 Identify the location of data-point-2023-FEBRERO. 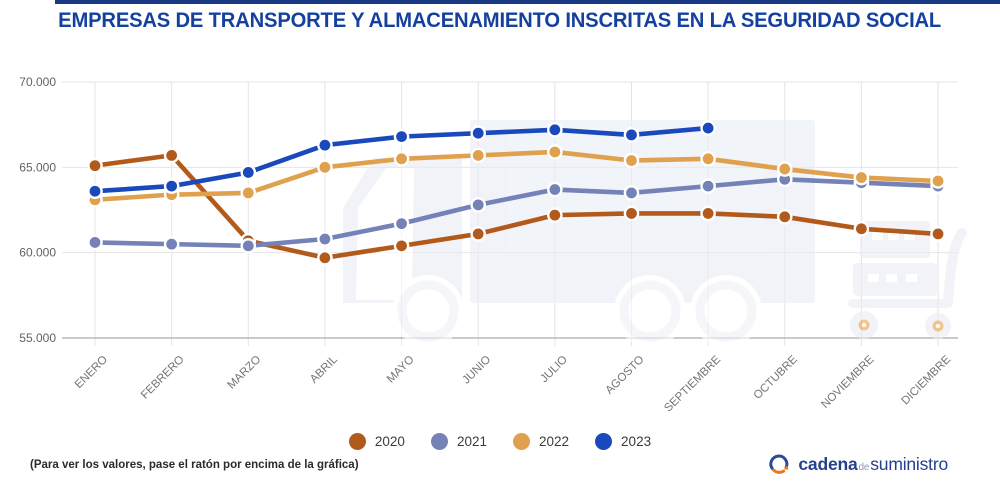
(171, 186).